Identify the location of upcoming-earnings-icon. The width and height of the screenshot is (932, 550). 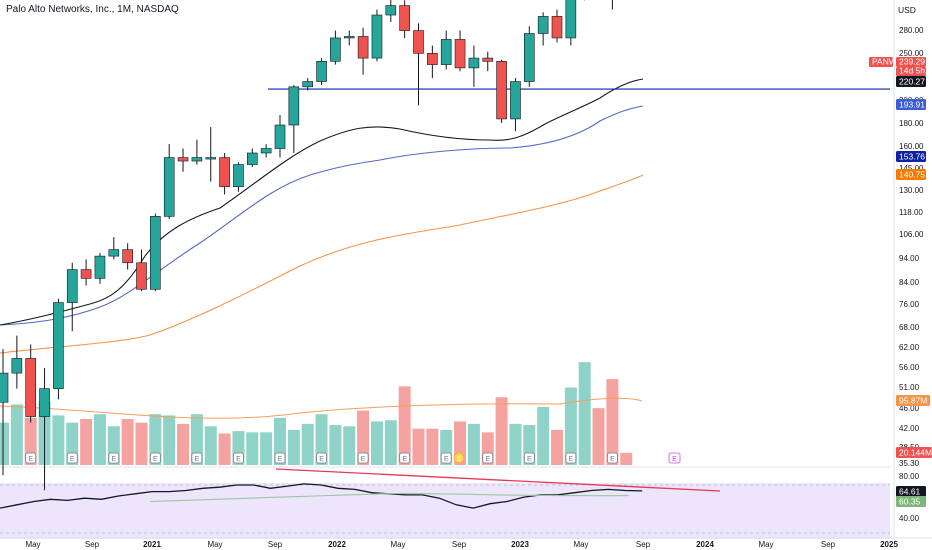
(674, 458).